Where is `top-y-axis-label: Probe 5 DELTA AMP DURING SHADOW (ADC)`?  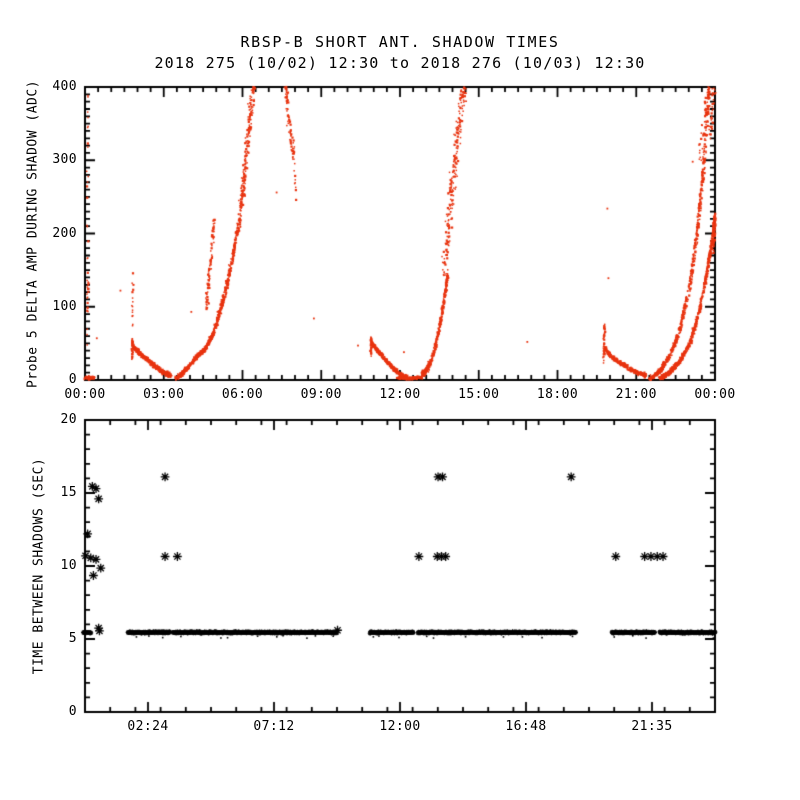 top-y-axis-label: Probe 5 DELTA AMP DURING SHADOW (ADC) is located at coordinates (33, 234).